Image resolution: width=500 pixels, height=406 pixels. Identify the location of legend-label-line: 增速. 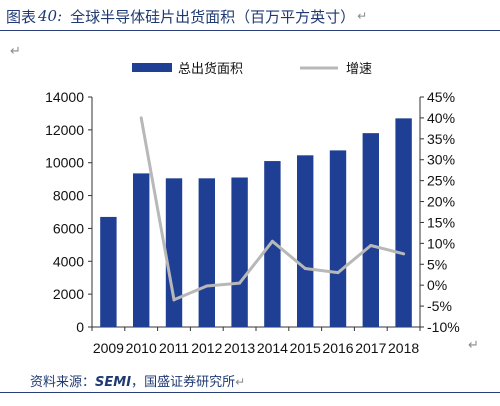
(359, 68).